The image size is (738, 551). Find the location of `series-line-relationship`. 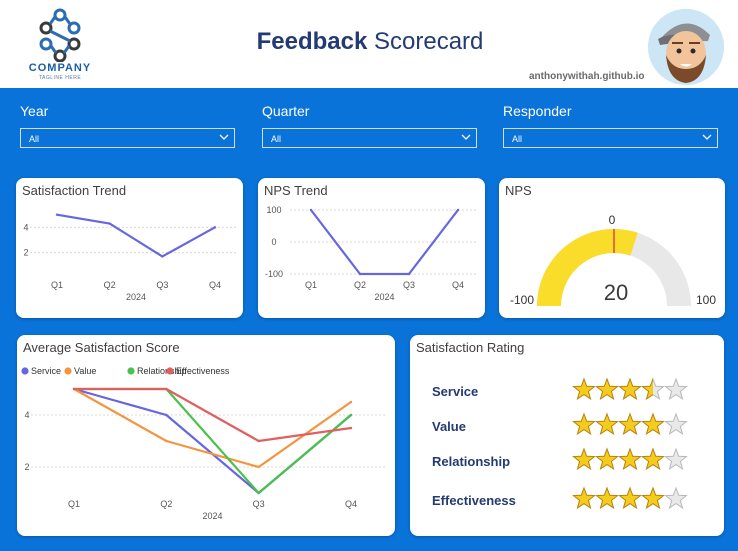

series-line-relationship is located at coordinates (213, 441).